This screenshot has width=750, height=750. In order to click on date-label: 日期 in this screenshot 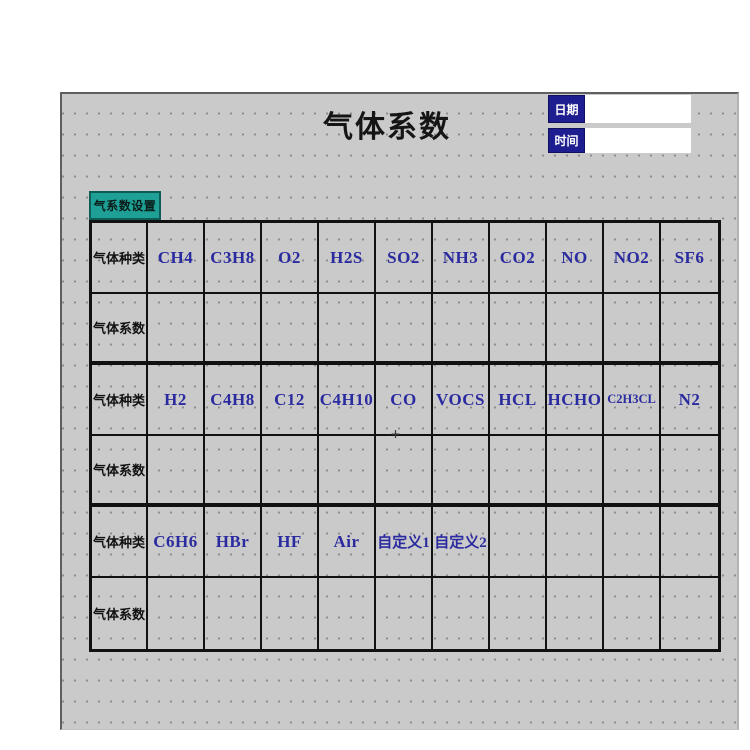, I will do `click(566, 109)`.